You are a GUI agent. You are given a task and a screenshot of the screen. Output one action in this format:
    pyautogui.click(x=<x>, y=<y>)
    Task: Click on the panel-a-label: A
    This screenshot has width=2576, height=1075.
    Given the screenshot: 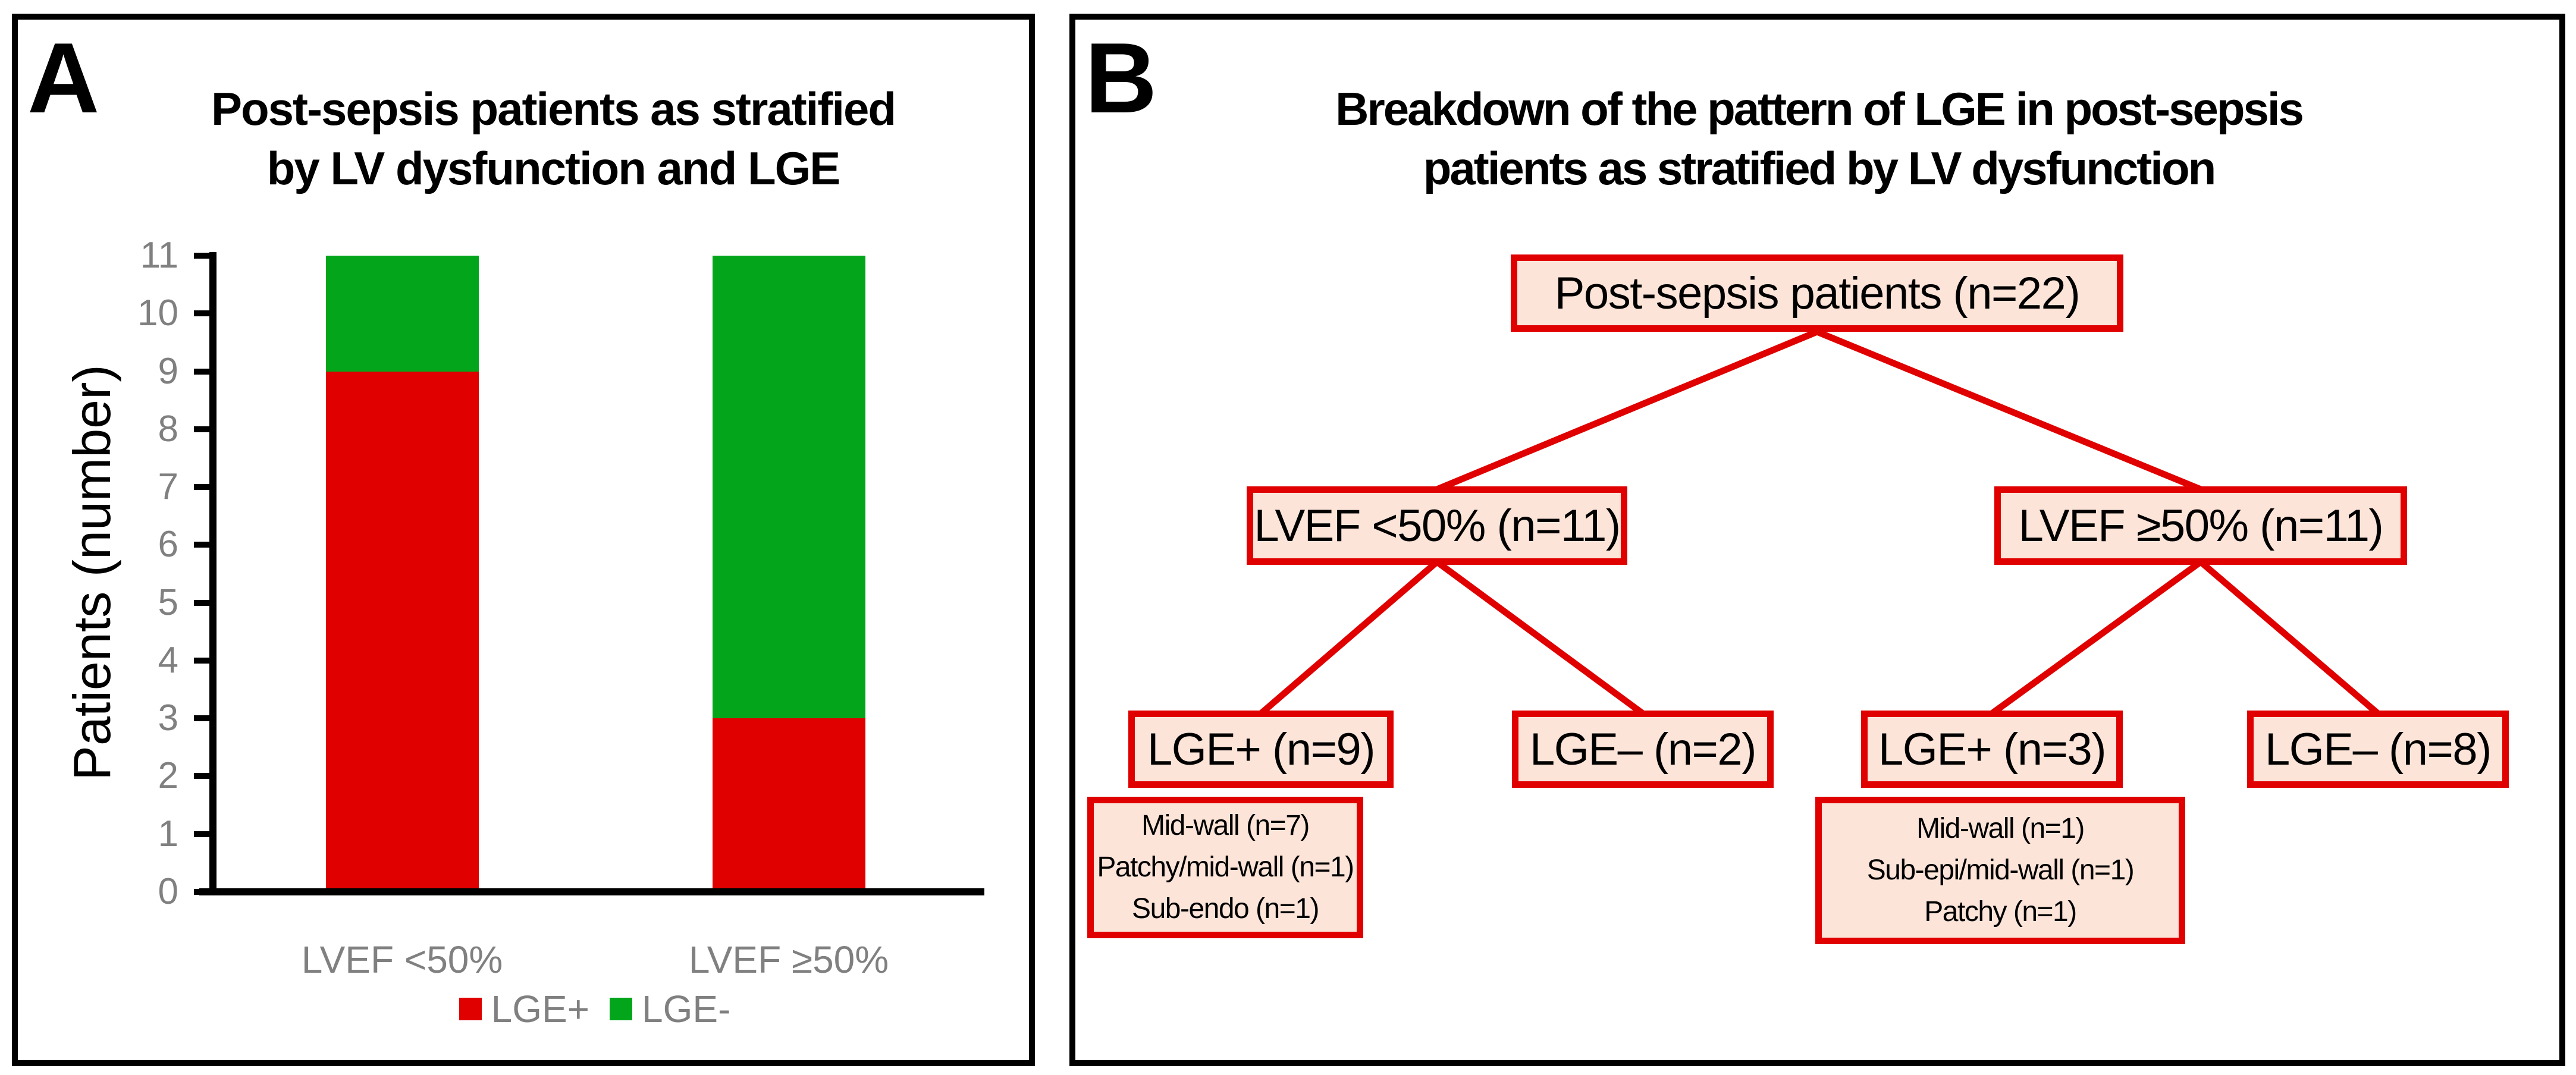 What is the action you would take?
    pyautogui.click(x=63, y=78)
    